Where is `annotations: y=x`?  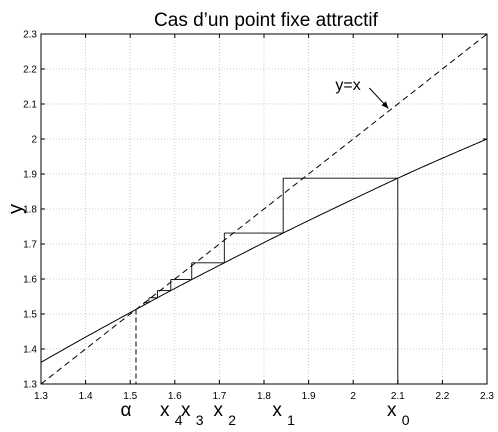 annotations: y=x is located at coordinates (362, 93).